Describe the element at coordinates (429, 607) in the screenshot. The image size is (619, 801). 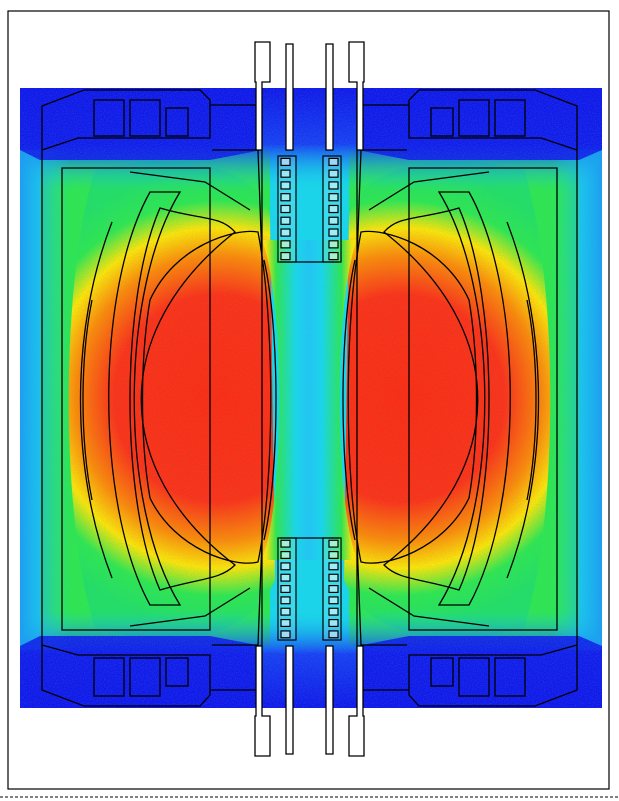
I see `right-wedge-bottom` at that location.